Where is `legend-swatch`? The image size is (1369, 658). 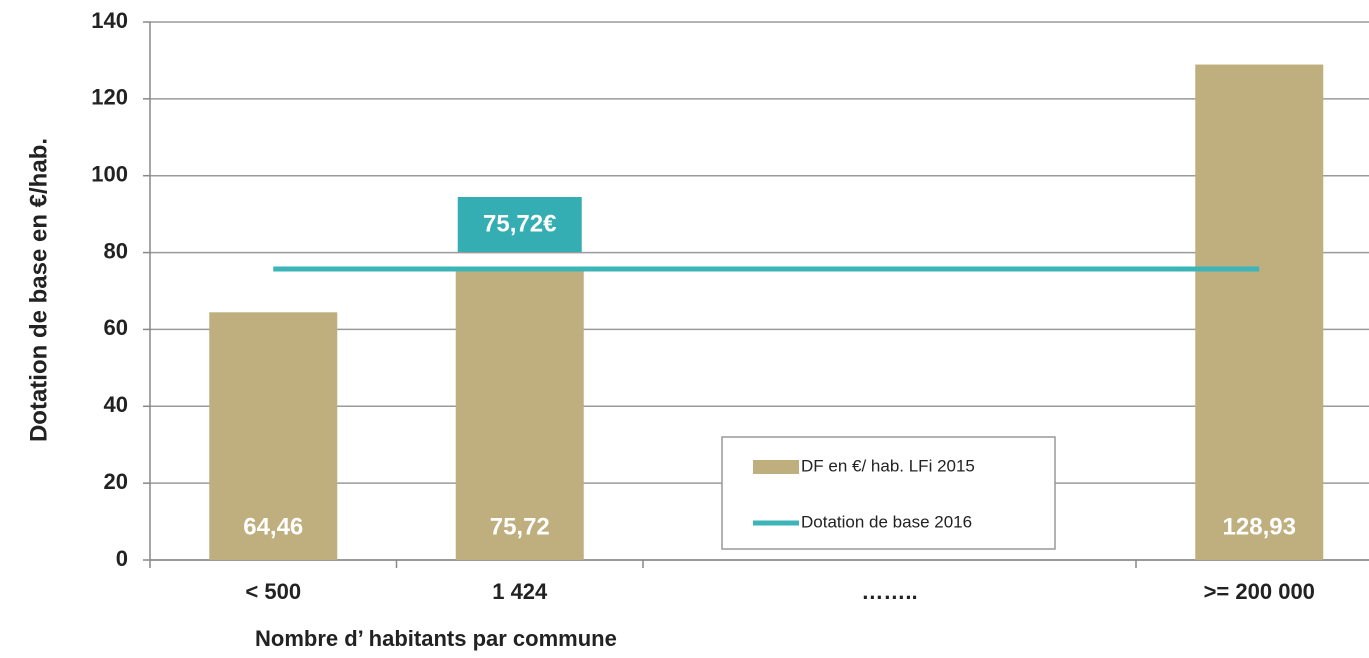 legend-swatch is located at coordinates (776, 467).